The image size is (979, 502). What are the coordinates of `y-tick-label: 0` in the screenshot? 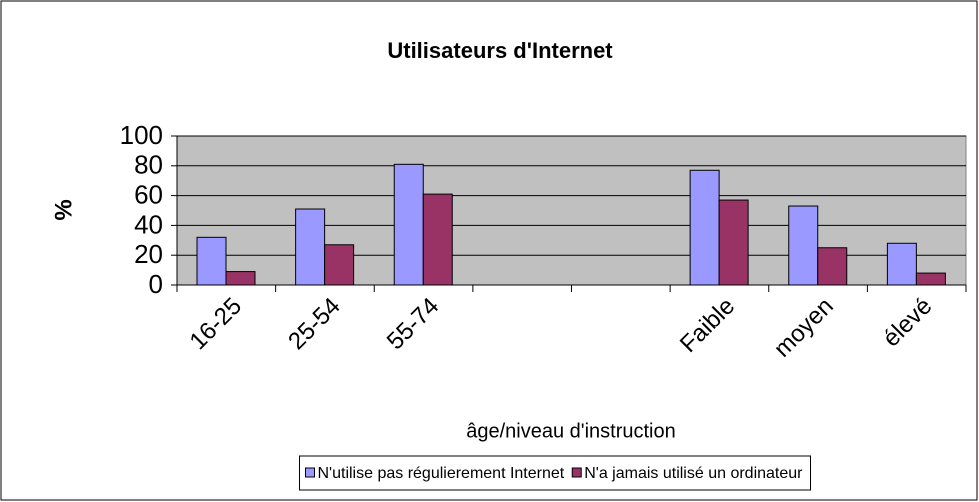 It's located at (156, 284).